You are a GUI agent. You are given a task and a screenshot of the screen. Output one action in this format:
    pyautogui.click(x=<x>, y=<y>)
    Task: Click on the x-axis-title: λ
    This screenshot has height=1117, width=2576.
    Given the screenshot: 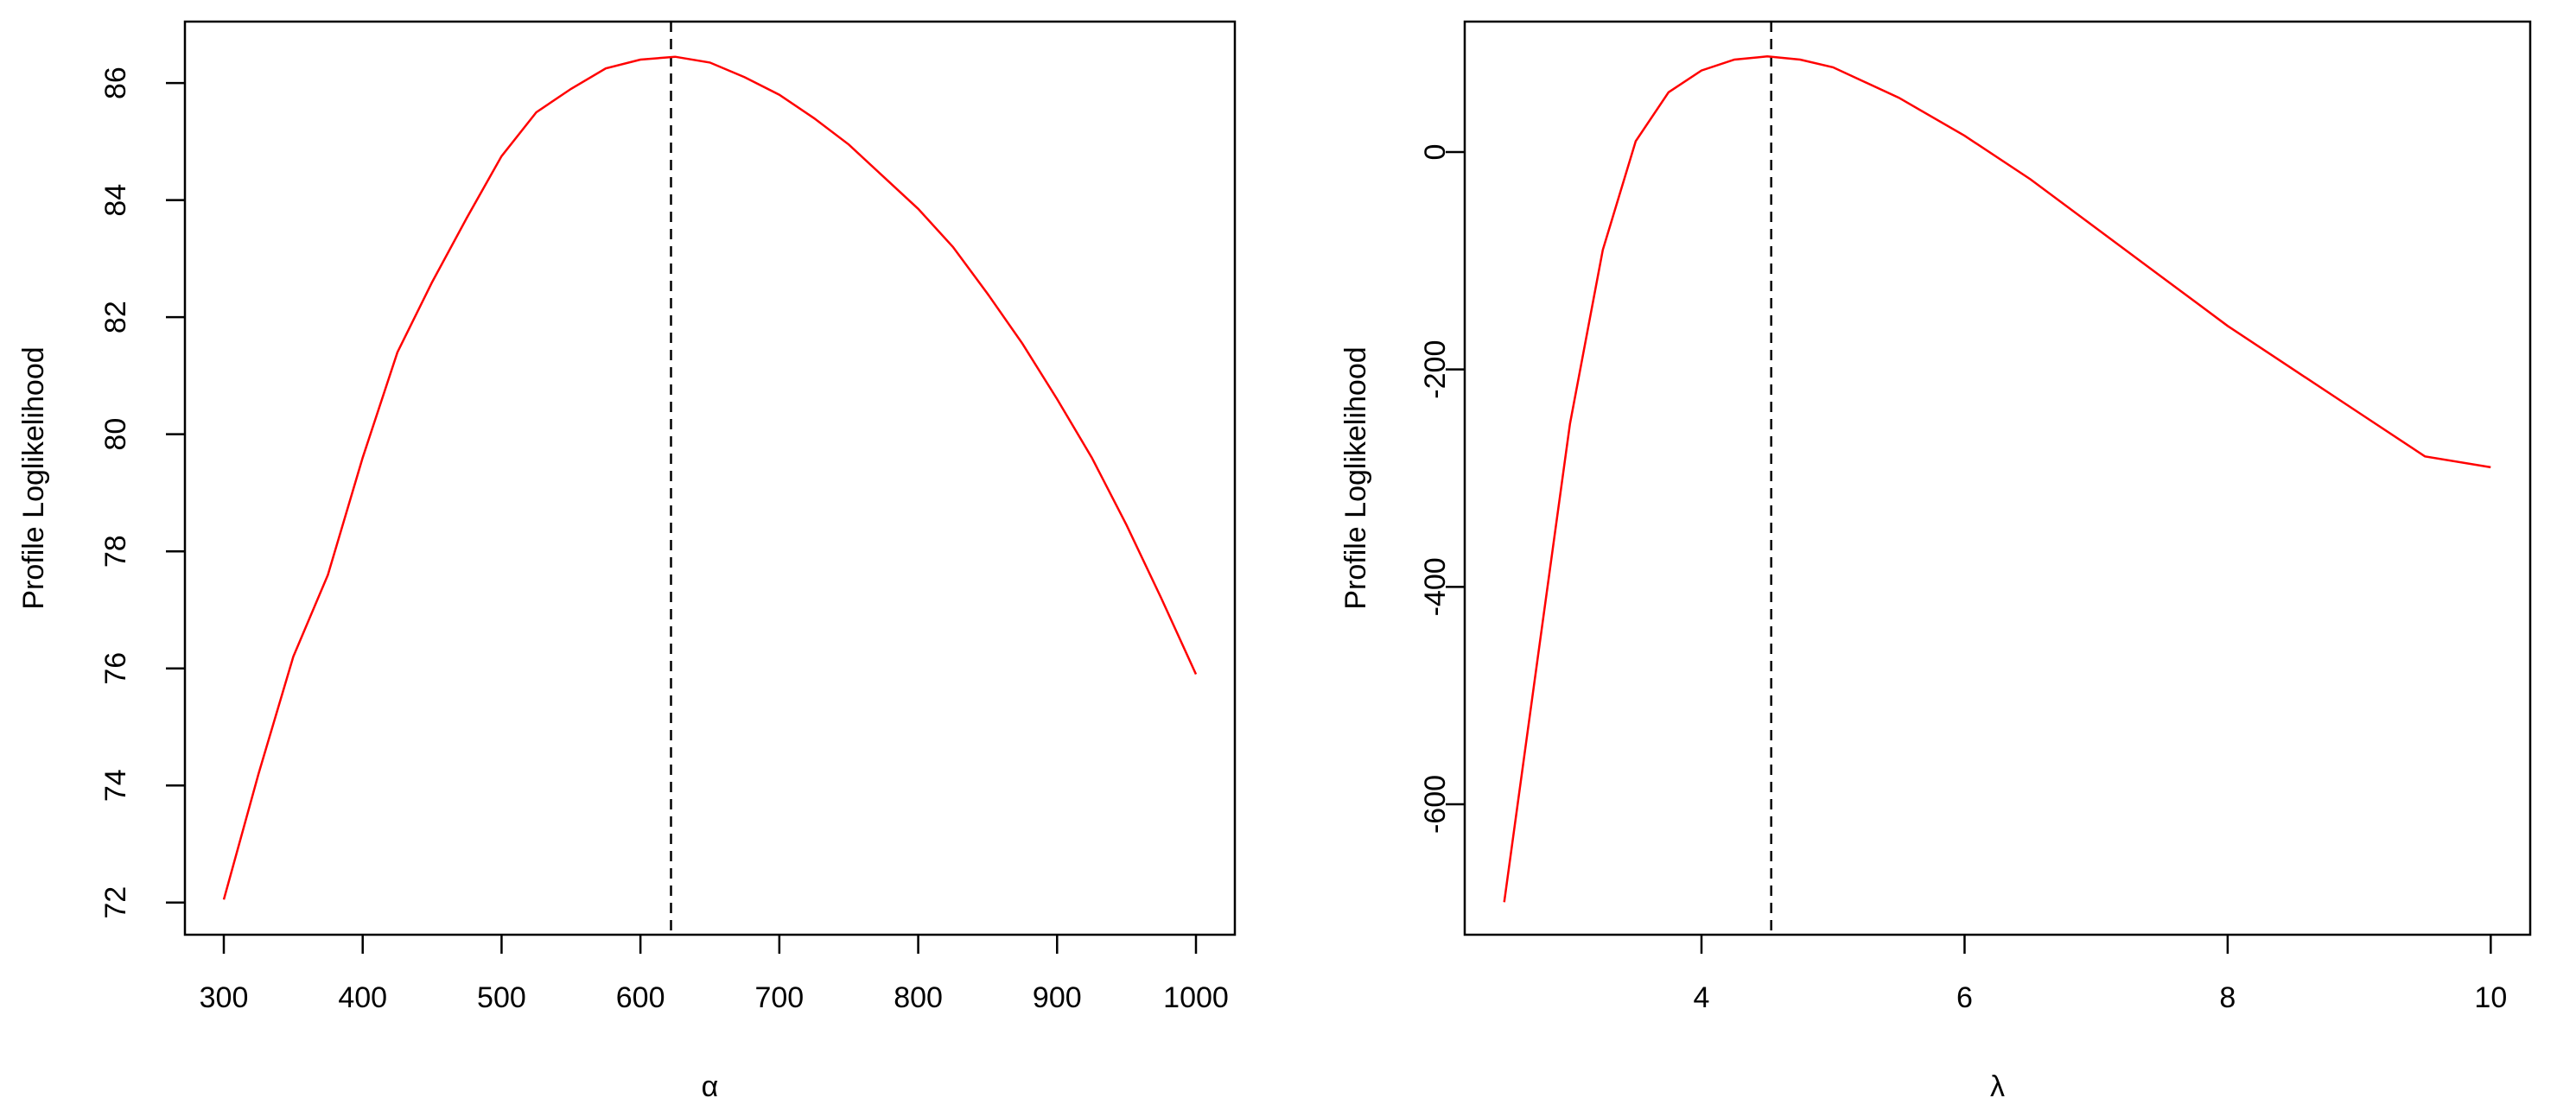 What is the action you would take?
    pyautogui.click(x=1997, y=1086)
    